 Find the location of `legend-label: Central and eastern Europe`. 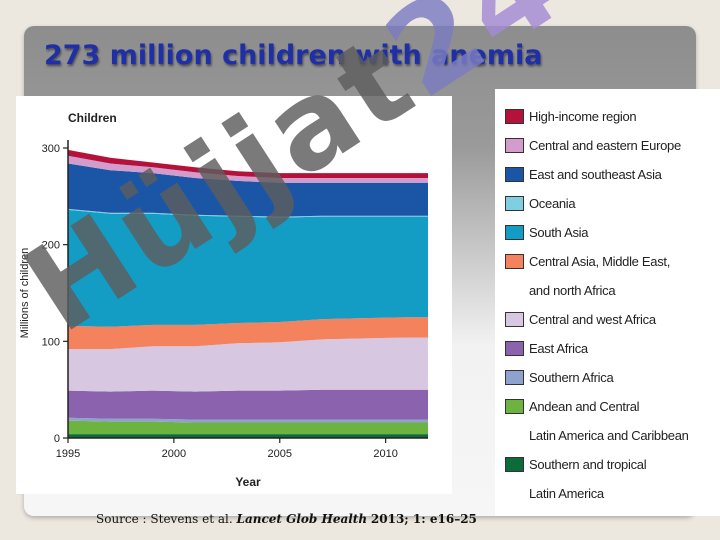

legend-label: Central and eastern Europe is located at coordinates (605, 145).